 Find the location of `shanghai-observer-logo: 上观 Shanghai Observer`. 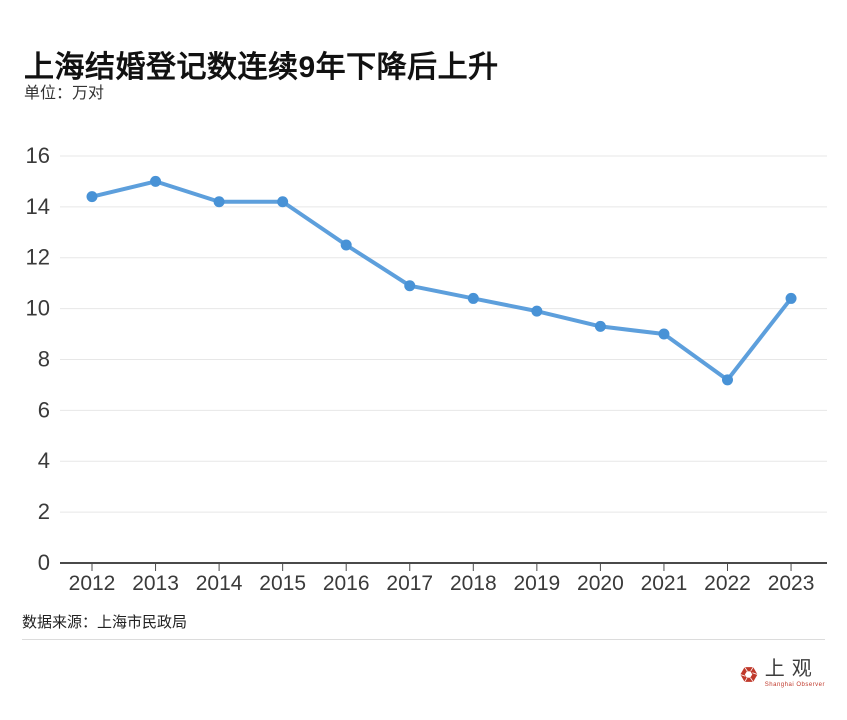

shanghai-observer-logo: 上观 Shanghai Observer is located at coordinates (782, 677).